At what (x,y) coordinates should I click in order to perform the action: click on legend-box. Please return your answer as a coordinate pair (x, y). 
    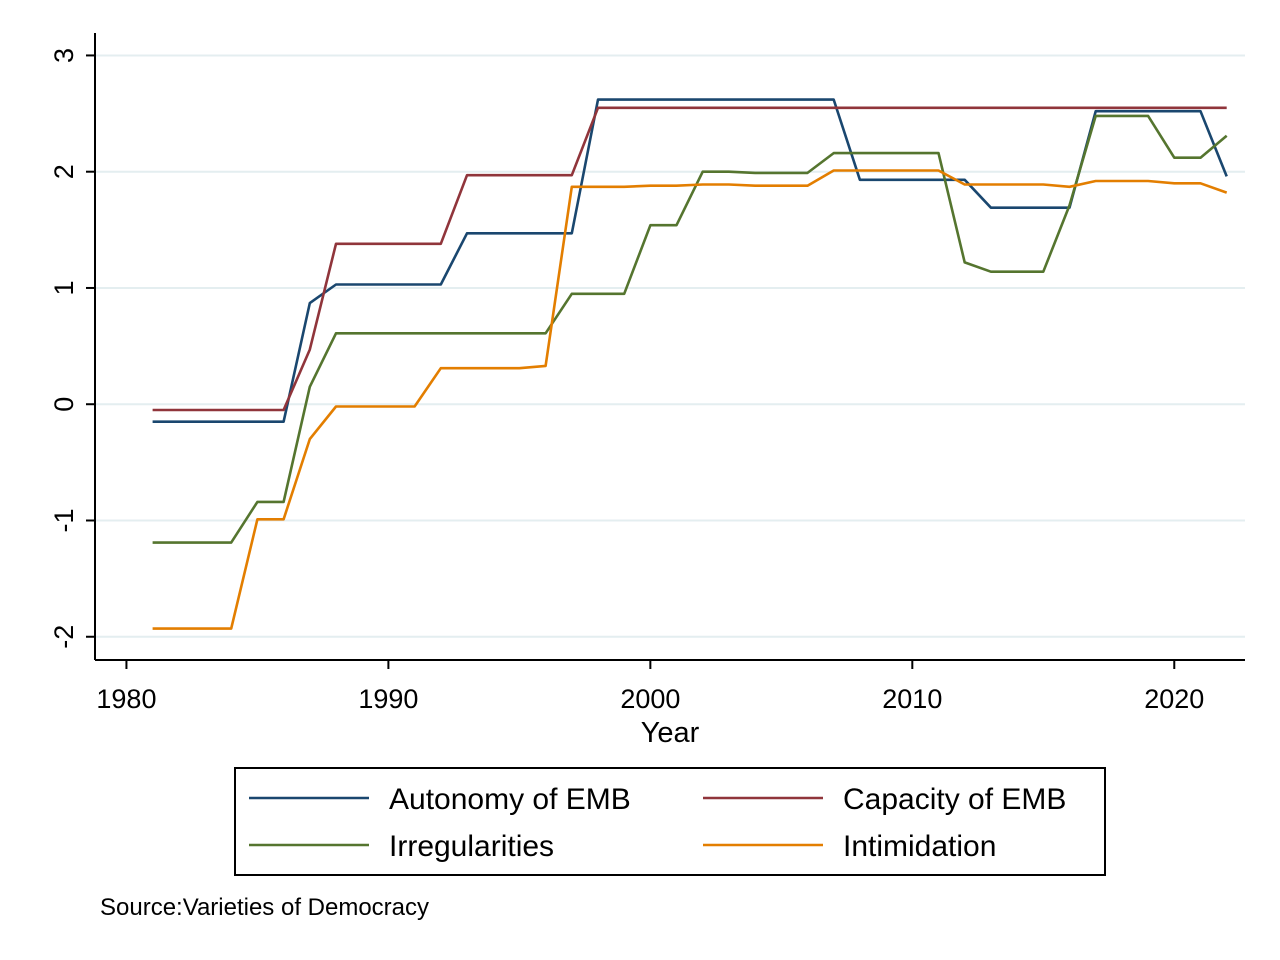
    Looking at the image, I should click on (670, 821).